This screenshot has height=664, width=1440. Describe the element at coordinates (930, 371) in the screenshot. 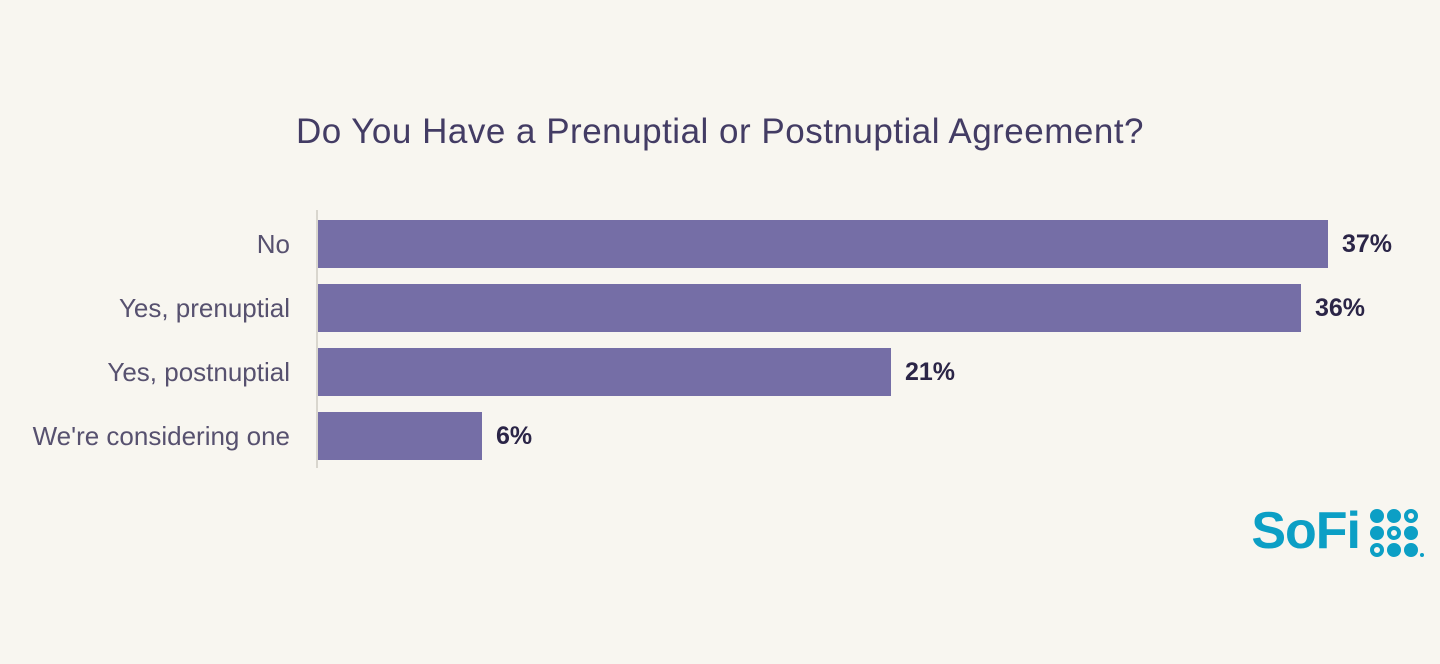

I see `value-label: 21%` at that location.